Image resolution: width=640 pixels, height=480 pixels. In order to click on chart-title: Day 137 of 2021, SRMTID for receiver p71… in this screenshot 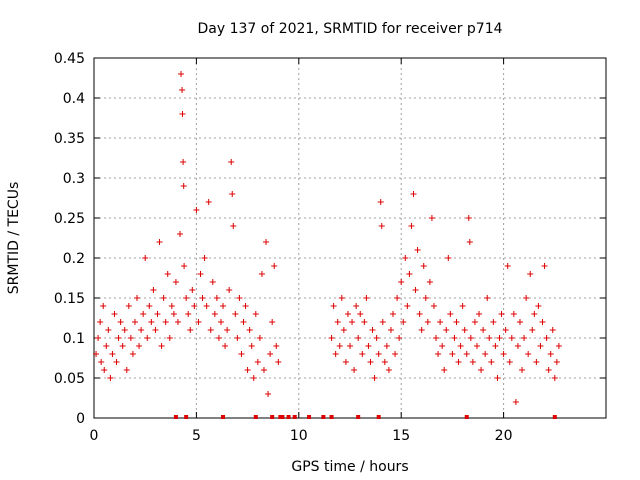, I will do `click(349, 29)`.